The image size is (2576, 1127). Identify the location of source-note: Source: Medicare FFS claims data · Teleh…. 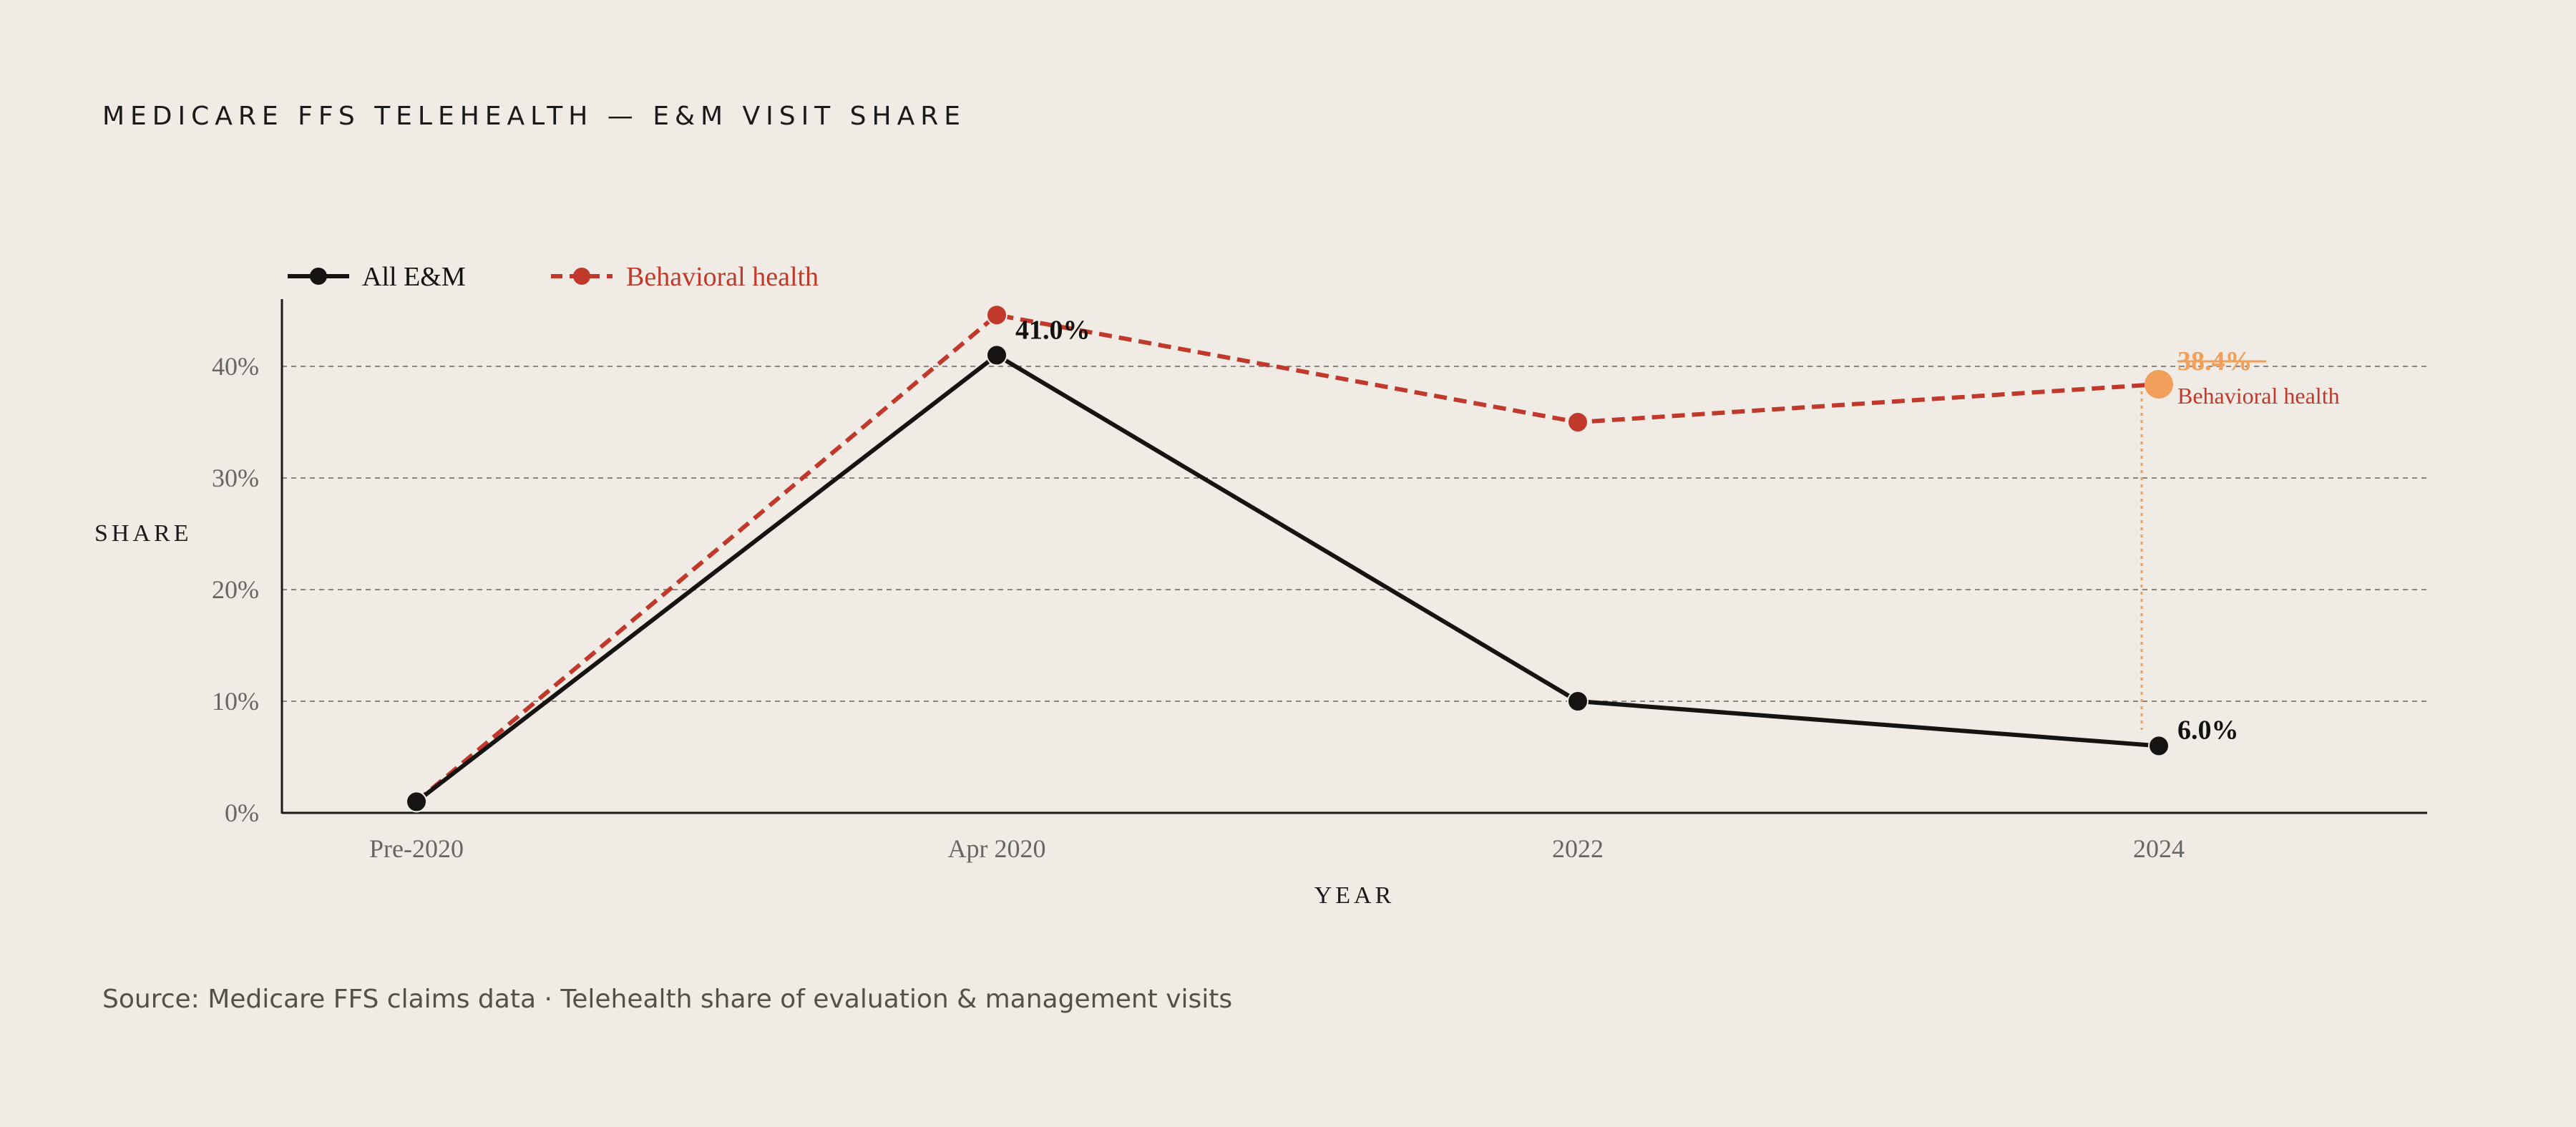
(667, 999).